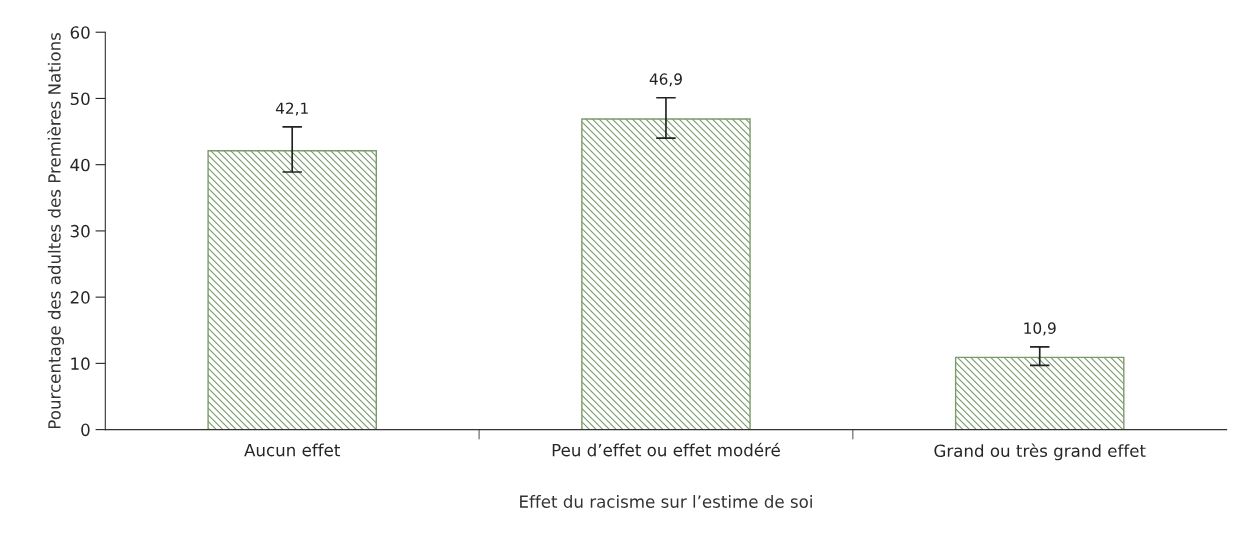 This screenshot has width=1239, height=537. I want to click on y-tick-label: 20, so click(80, 297).